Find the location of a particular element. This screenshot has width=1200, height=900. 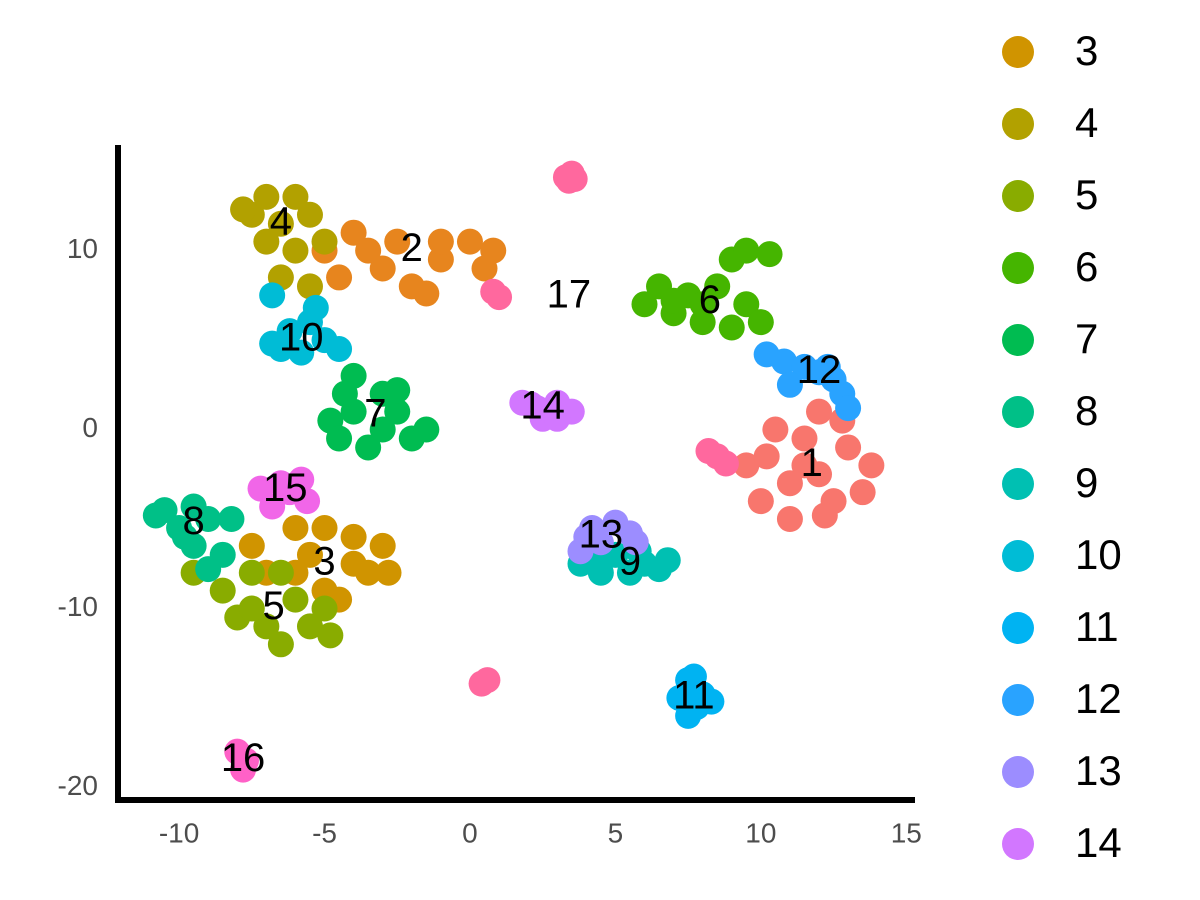

cluster-label: 2 is located at coordinates (412, 248).